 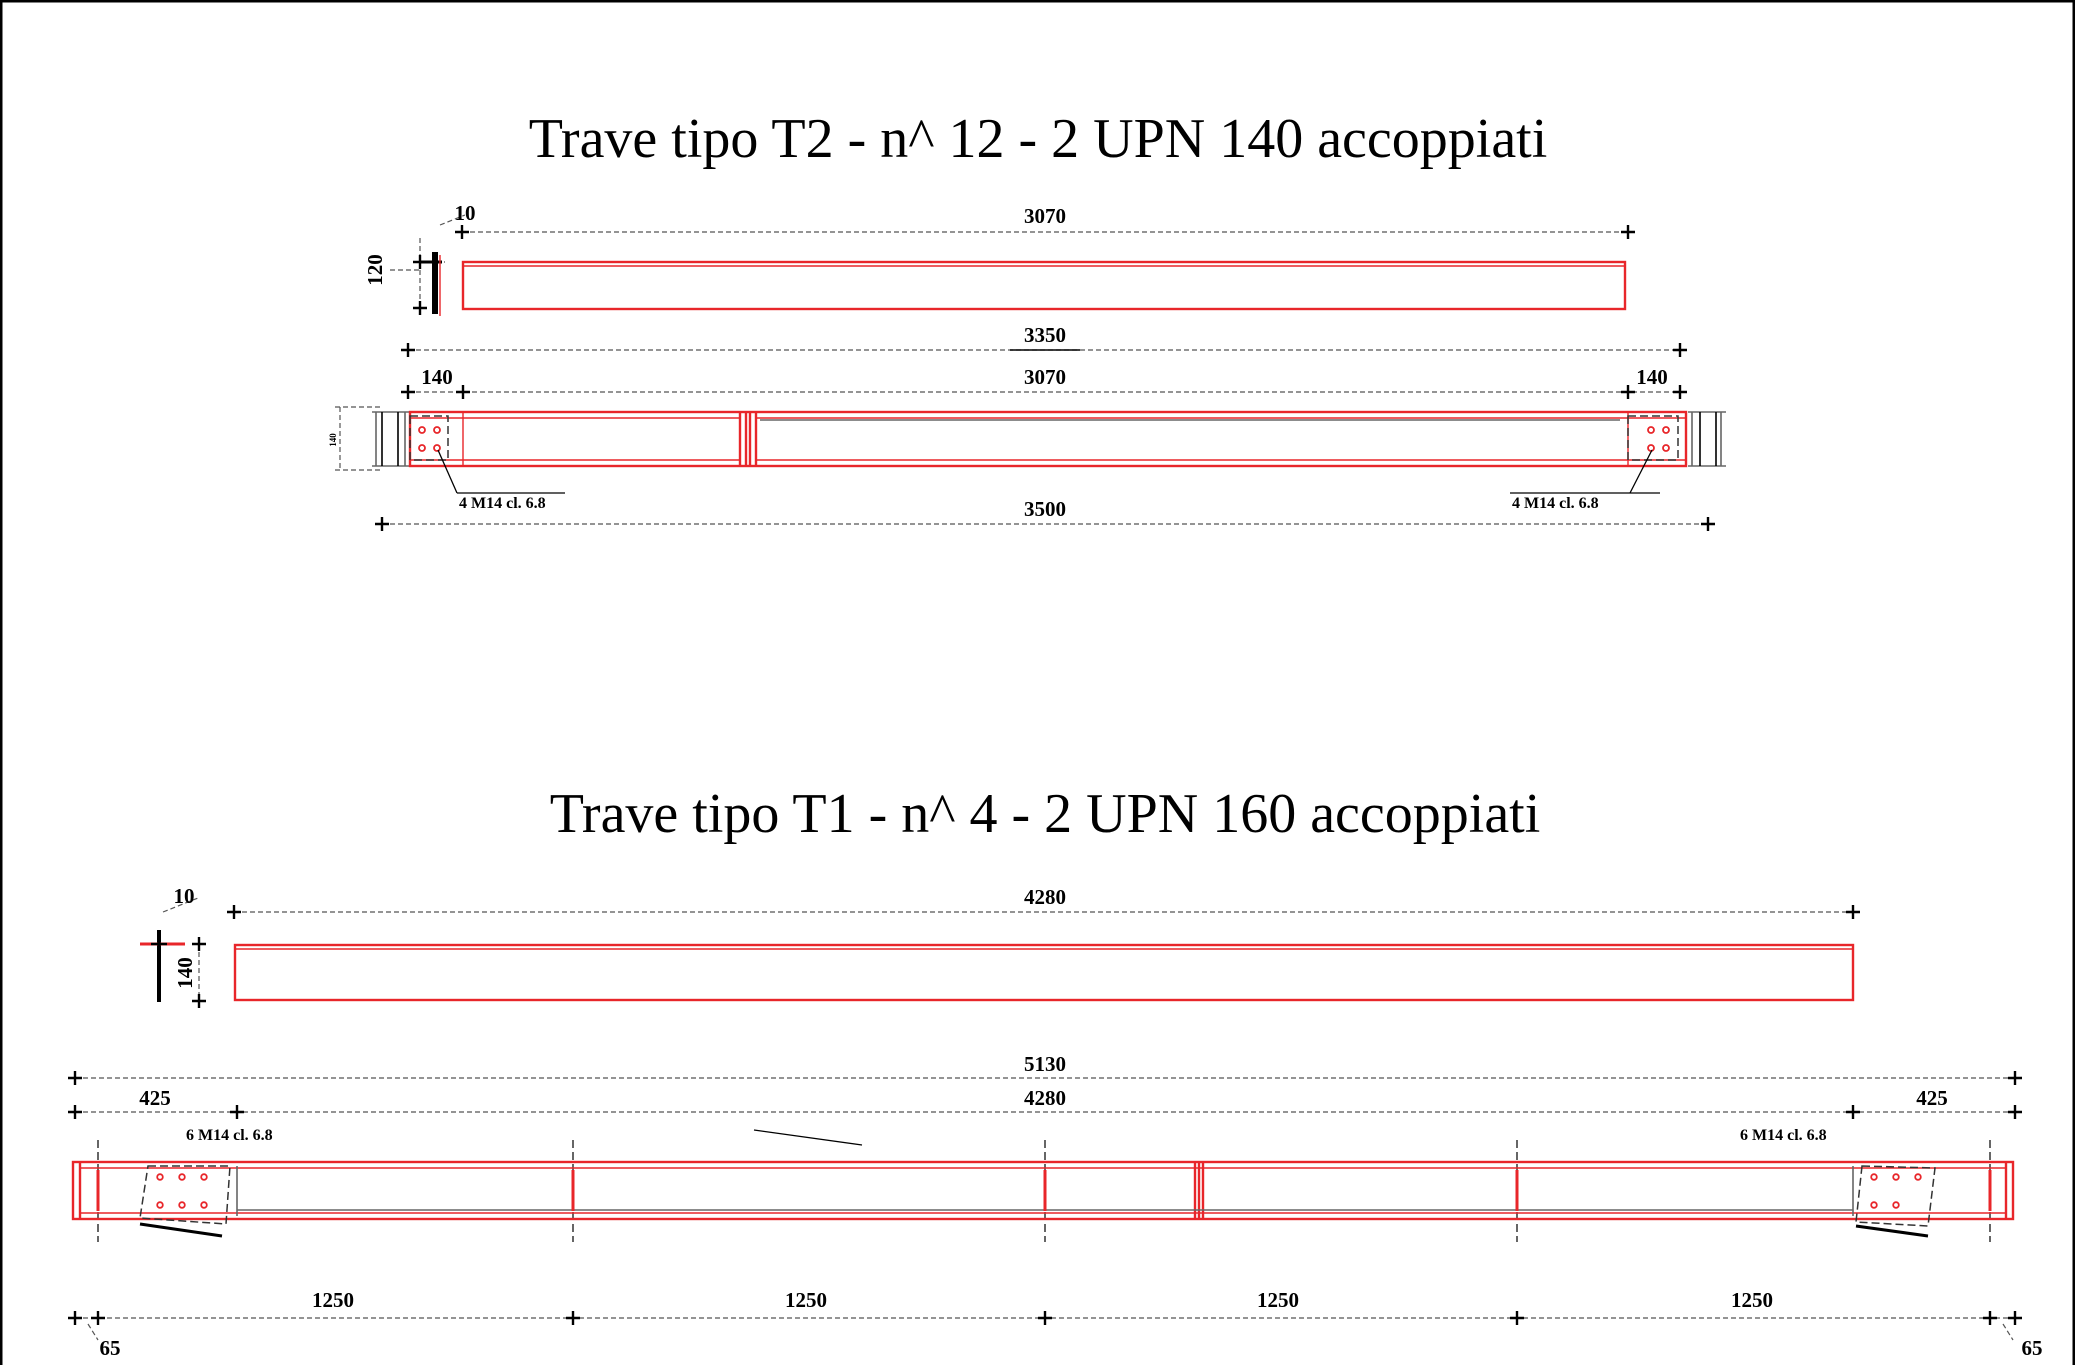 I want to click on t1-spacing-3-label: 1250, so click(x=1278, y=1300).